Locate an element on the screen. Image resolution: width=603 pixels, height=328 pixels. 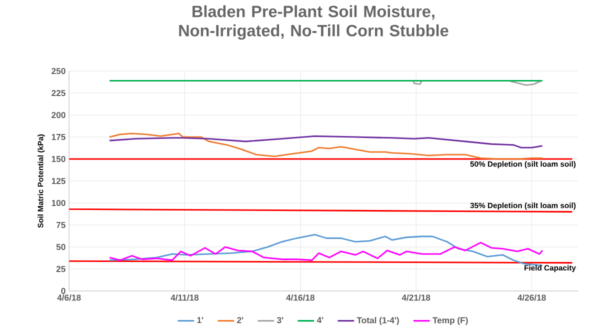
legend-label: Total (1-4') is located at coordinates (377, 320).